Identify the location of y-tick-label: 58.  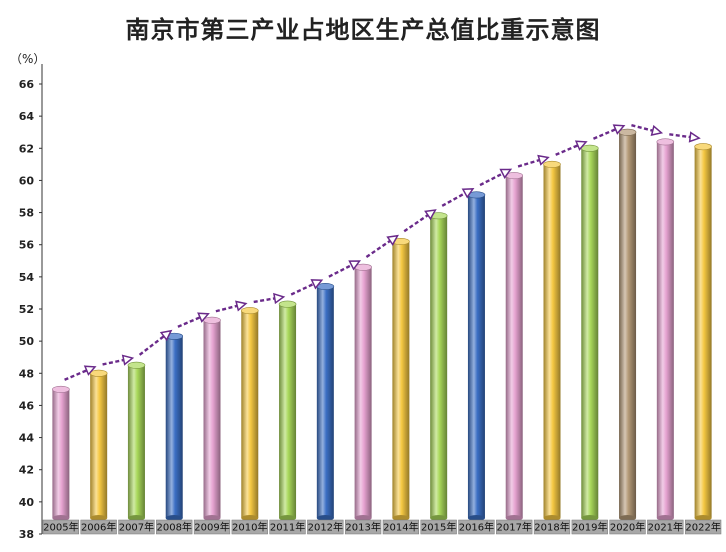
(26, 213).